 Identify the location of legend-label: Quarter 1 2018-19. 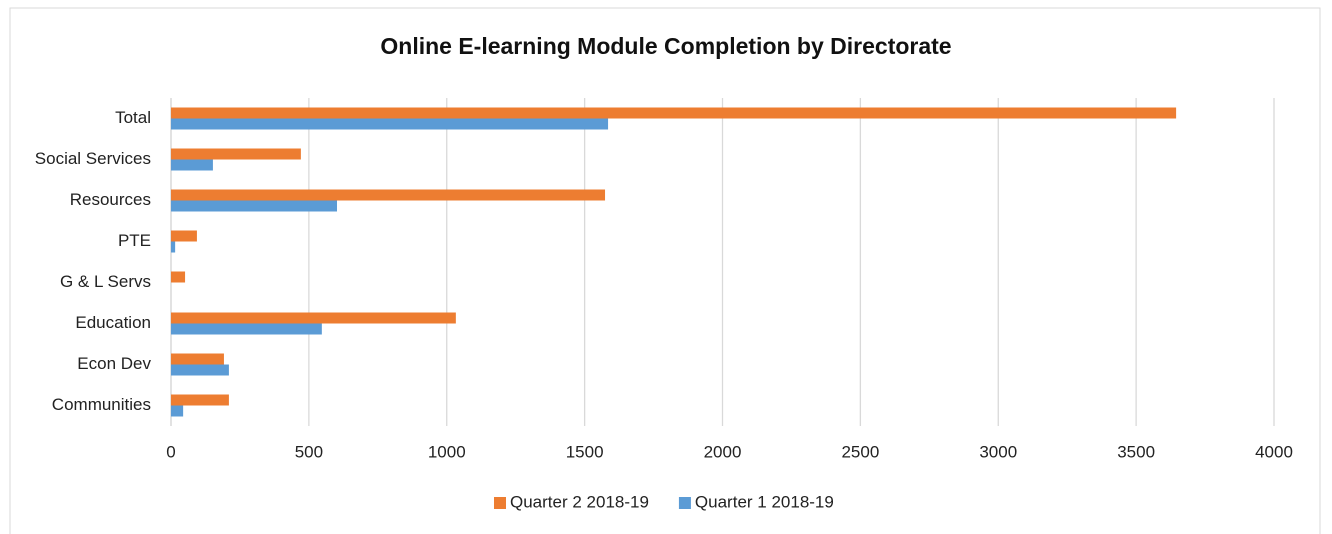
(764, 501).